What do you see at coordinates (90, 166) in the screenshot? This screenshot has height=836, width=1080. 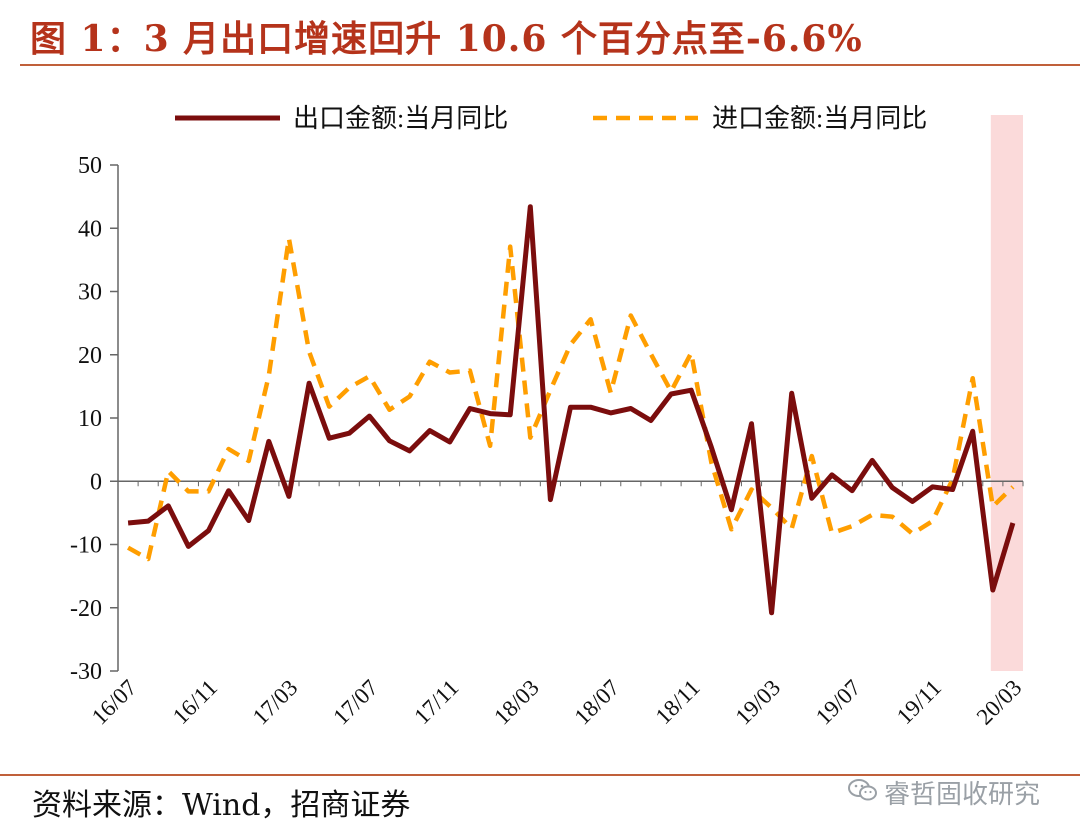 I see `y-tick-label: 50` at bounding box center [90, 166].